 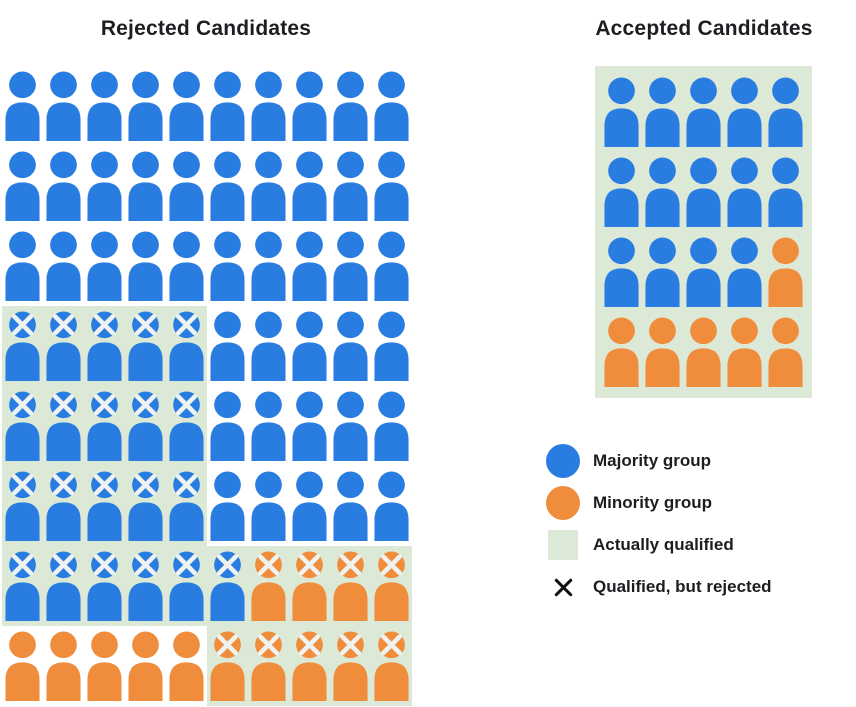 What do you see at coordinates (563, 587) in the screenshot?
I see `x-mark-icon` at bounding box center [563, 587].